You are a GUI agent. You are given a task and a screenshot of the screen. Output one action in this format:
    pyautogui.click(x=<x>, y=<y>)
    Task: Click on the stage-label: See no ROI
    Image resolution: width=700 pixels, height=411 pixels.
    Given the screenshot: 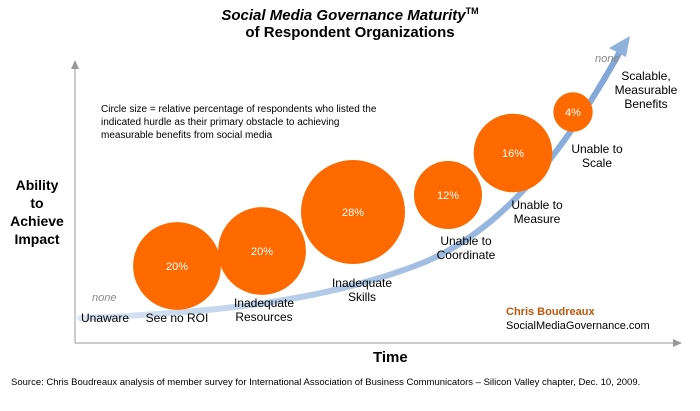 What is the action you would take?
    pyautogui.click(x=177, y=318)
    